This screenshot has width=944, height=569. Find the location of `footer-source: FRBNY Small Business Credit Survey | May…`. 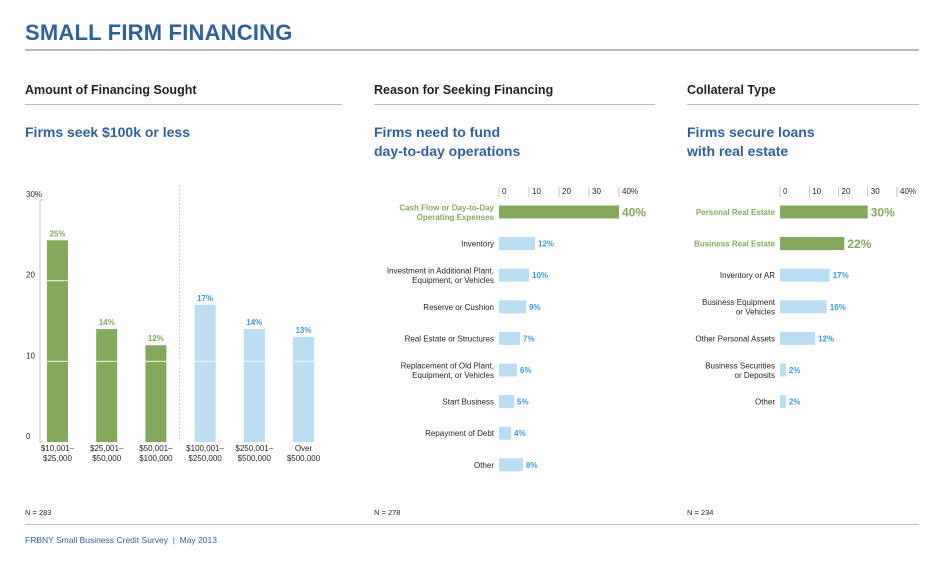

footer-source: FRBNY Small Business Credit Survey | May… is located at coordinates (121, 540).